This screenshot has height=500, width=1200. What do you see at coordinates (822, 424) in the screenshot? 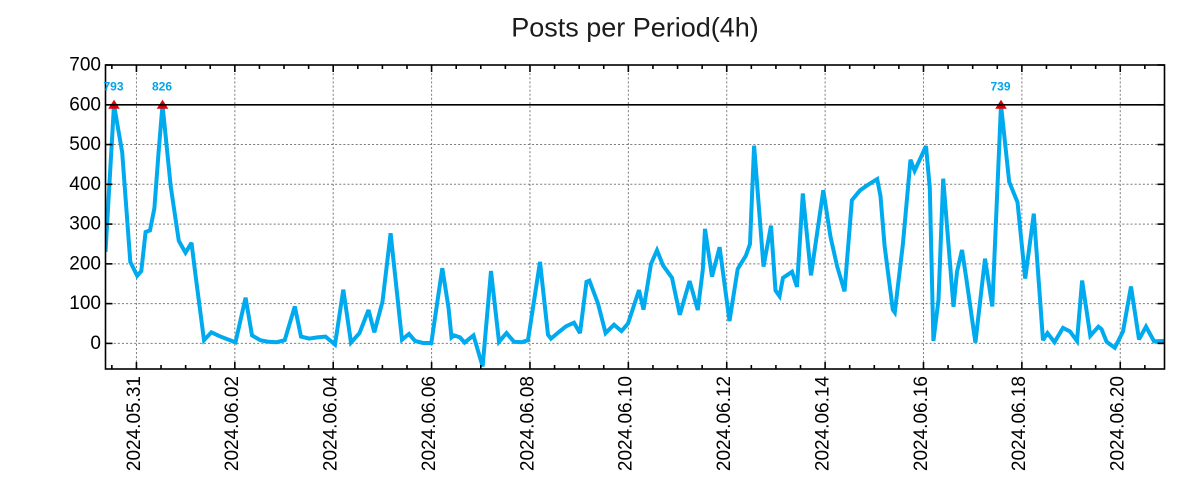
I see `svg-text: 2024.06.14` at bounding box center [822, 424].